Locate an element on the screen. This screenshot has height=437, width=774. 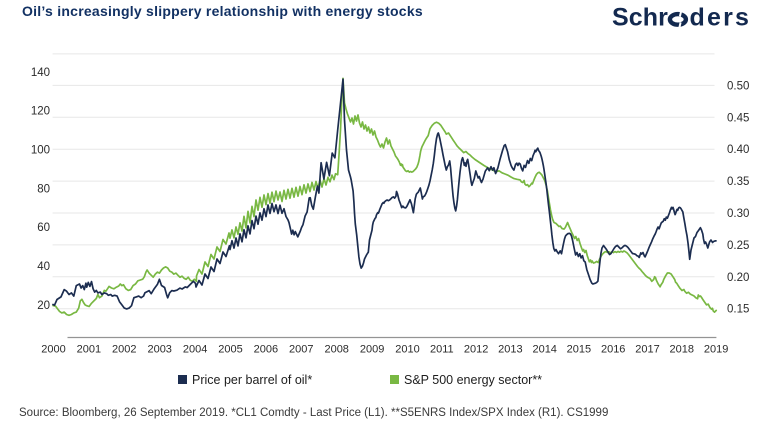
svg-text: 0.35 is located at coordinates (738, 182).